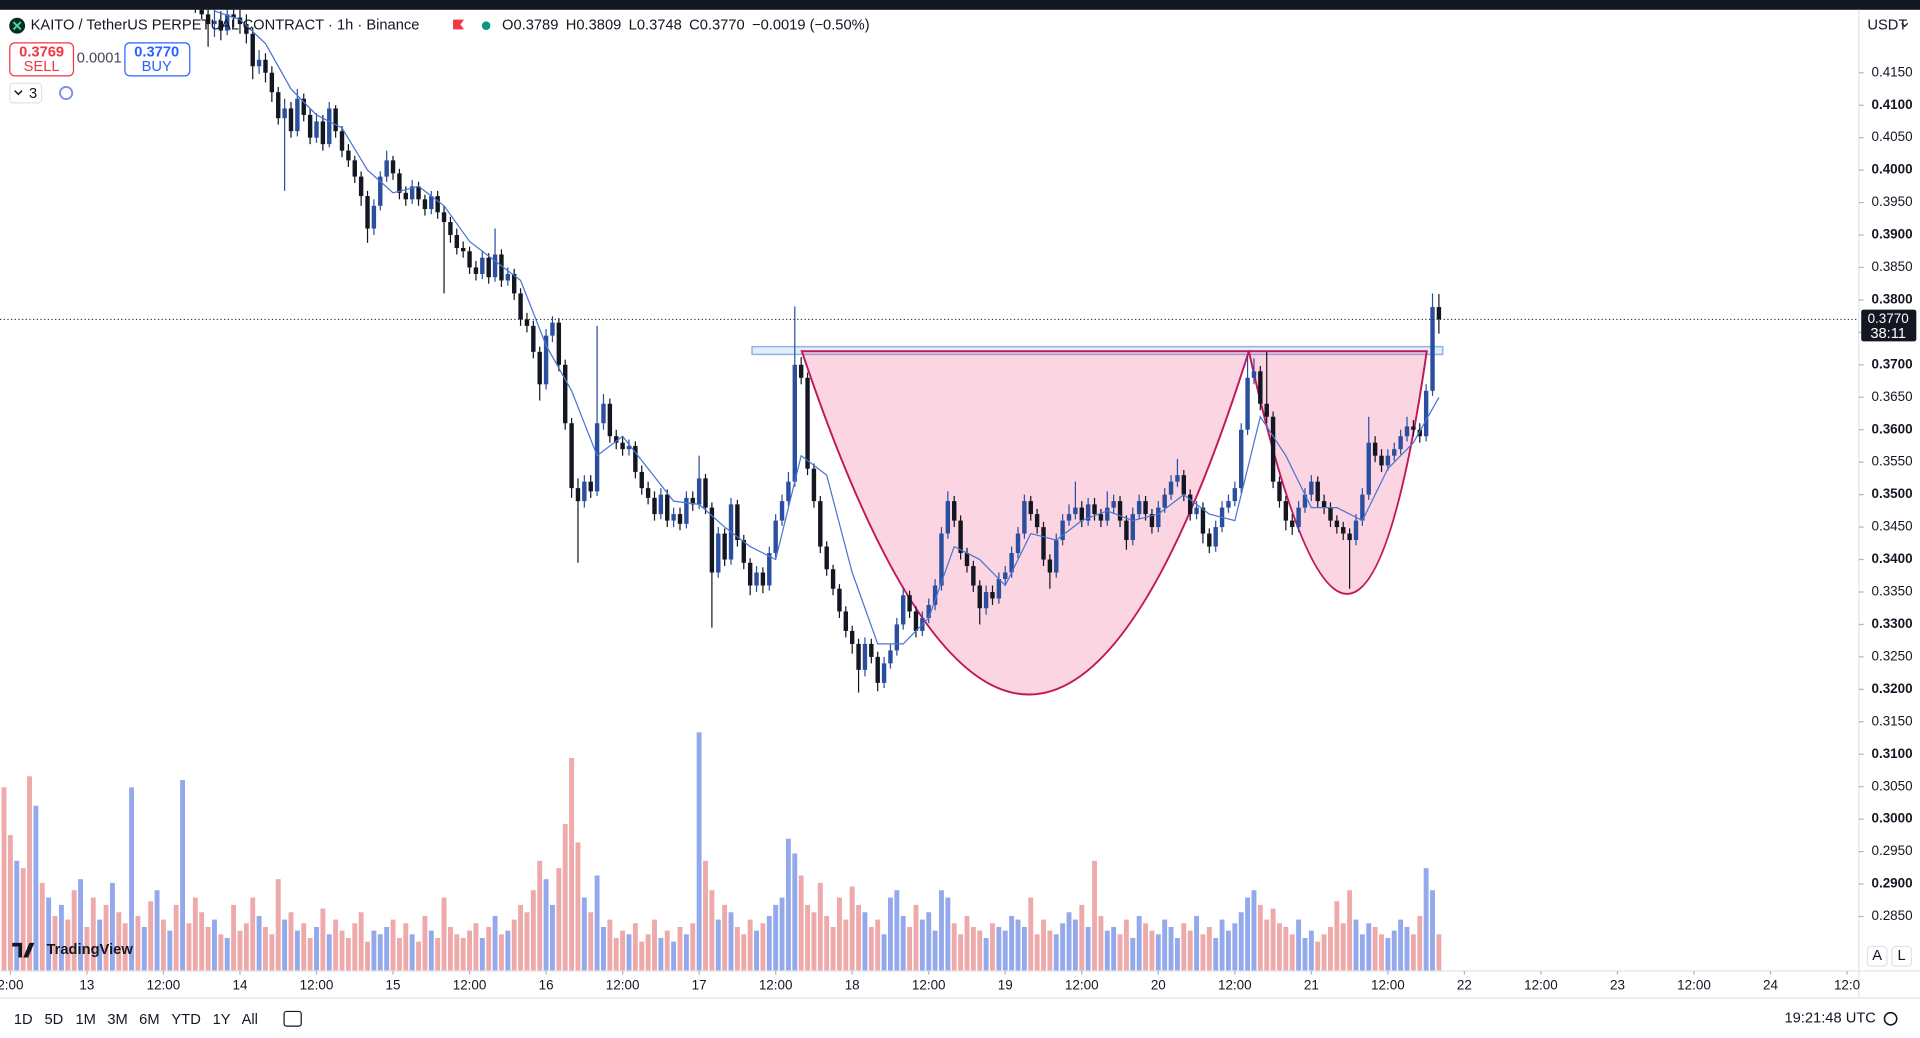  Describe the element at coordinates (26, 93) in the screenshot. I see `indicators-toggle` at that location.